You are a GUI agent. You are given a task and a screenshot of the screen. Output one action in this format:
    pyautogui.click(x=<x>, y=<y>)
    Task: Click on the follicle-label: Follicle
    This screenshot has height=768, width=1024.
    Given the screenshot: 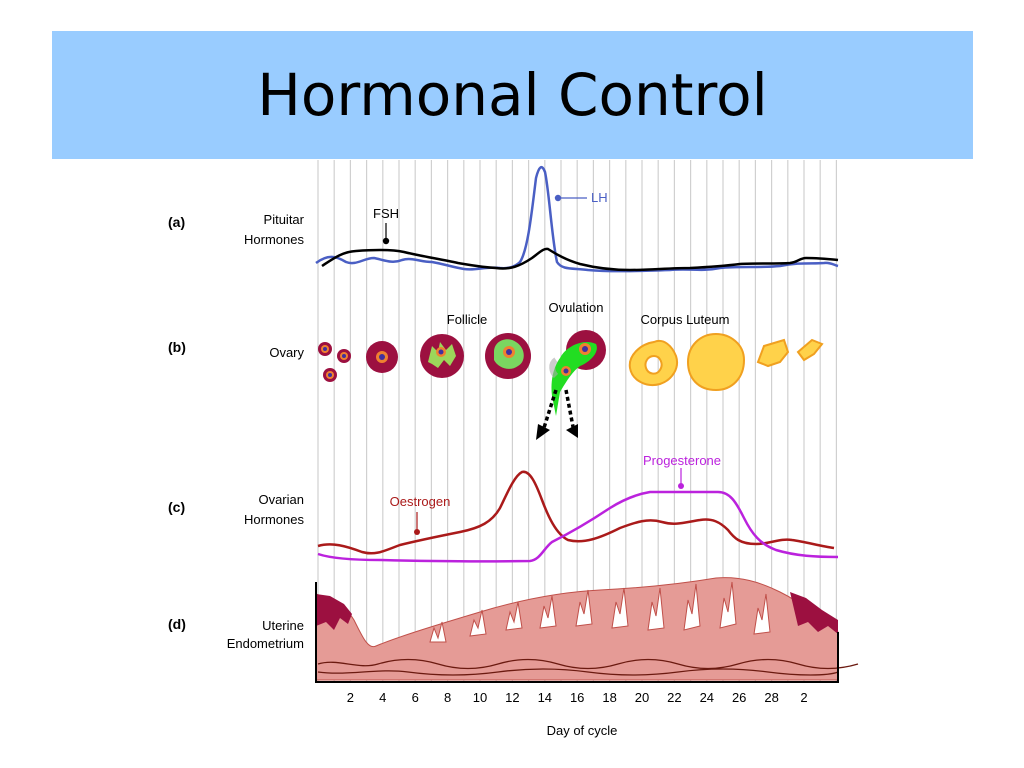 What is the action you would take?
    pyautogui.click(x=467, y=319)
    